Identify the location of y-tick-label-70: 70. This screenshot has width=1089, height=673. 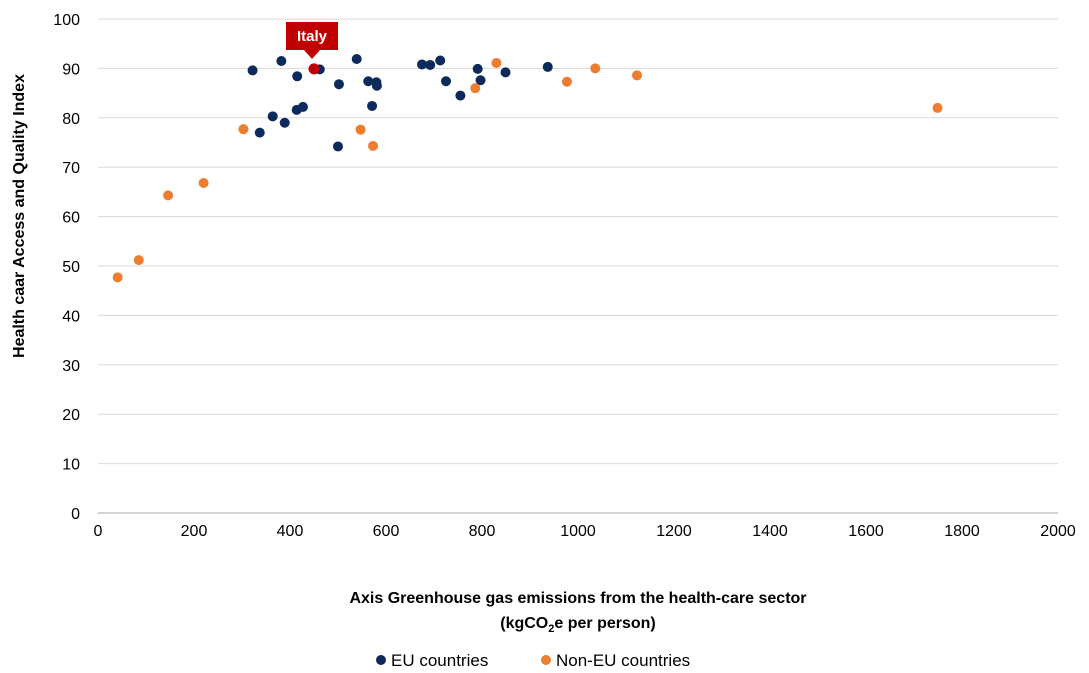
(71, 168).